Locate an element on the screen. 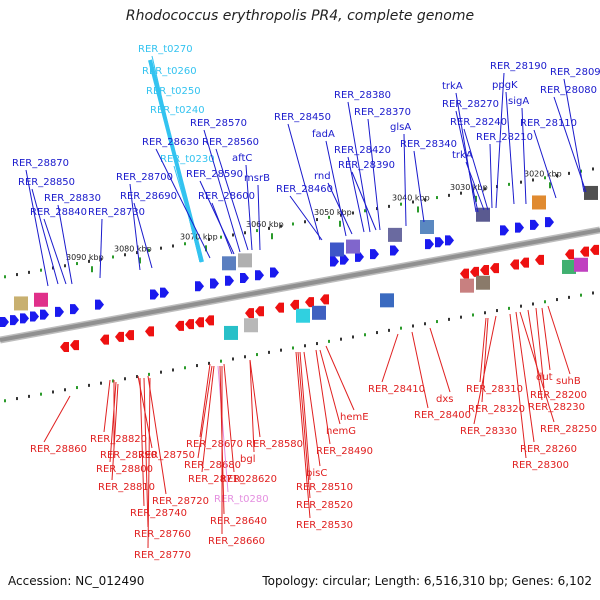 The width and height of the screenshot is (600, 600). gene-label: RER_28850 is located at coordinates (46, 182).